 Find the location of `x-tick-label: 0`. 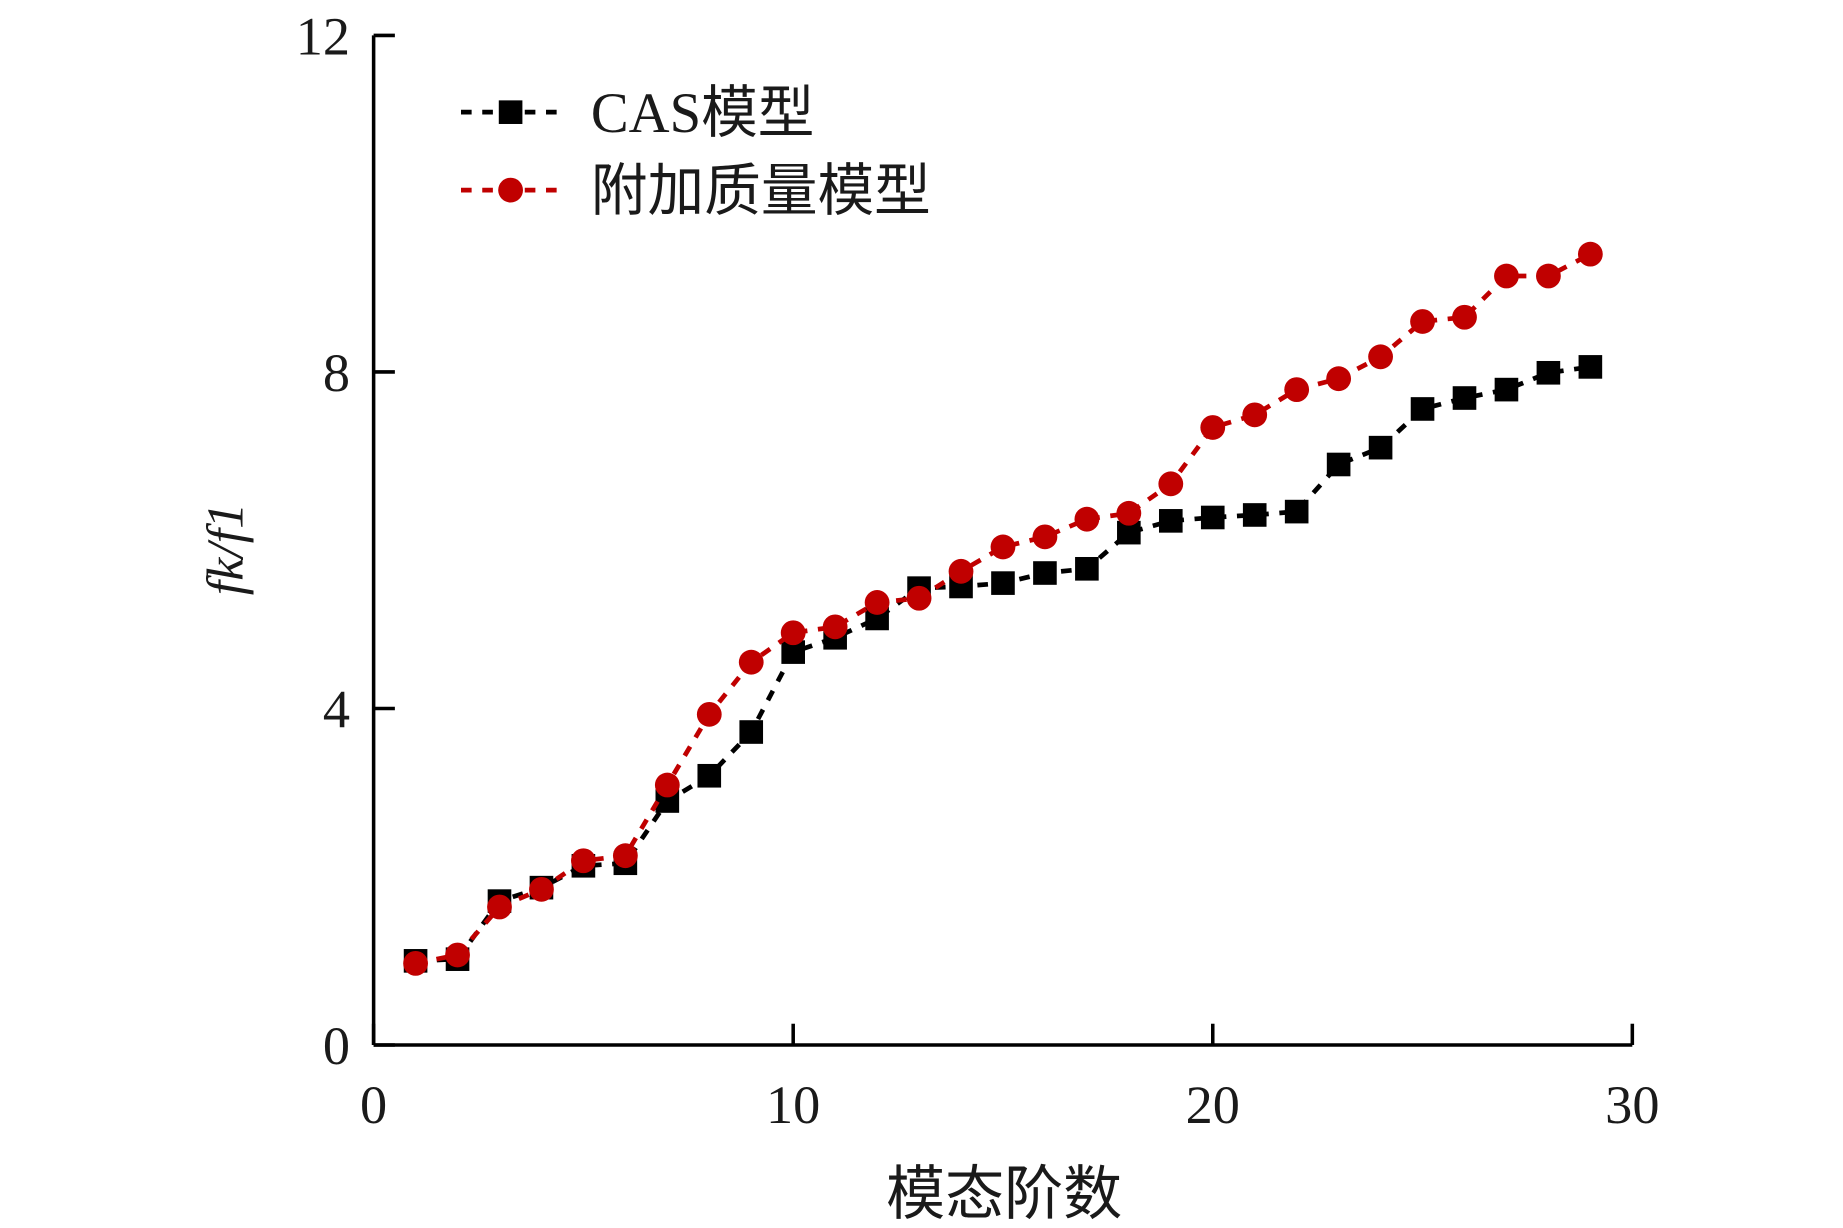

x-tick-label: 0 is located at coordinates (373, 1105).